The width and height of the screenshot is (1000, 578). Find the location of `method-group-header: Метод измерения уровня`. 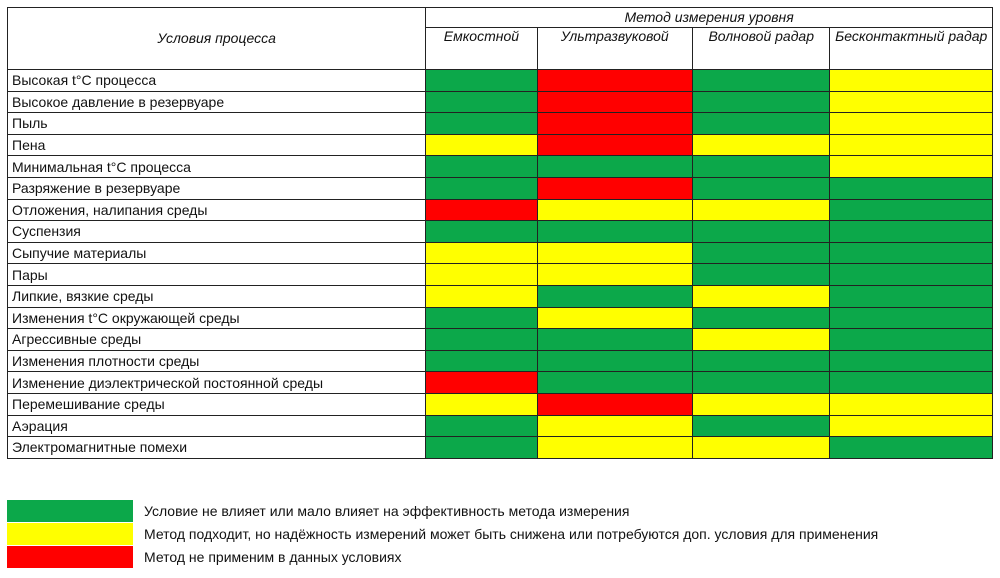

method-group-header: Метод измерения уровня is located at coordinates (709, 17).